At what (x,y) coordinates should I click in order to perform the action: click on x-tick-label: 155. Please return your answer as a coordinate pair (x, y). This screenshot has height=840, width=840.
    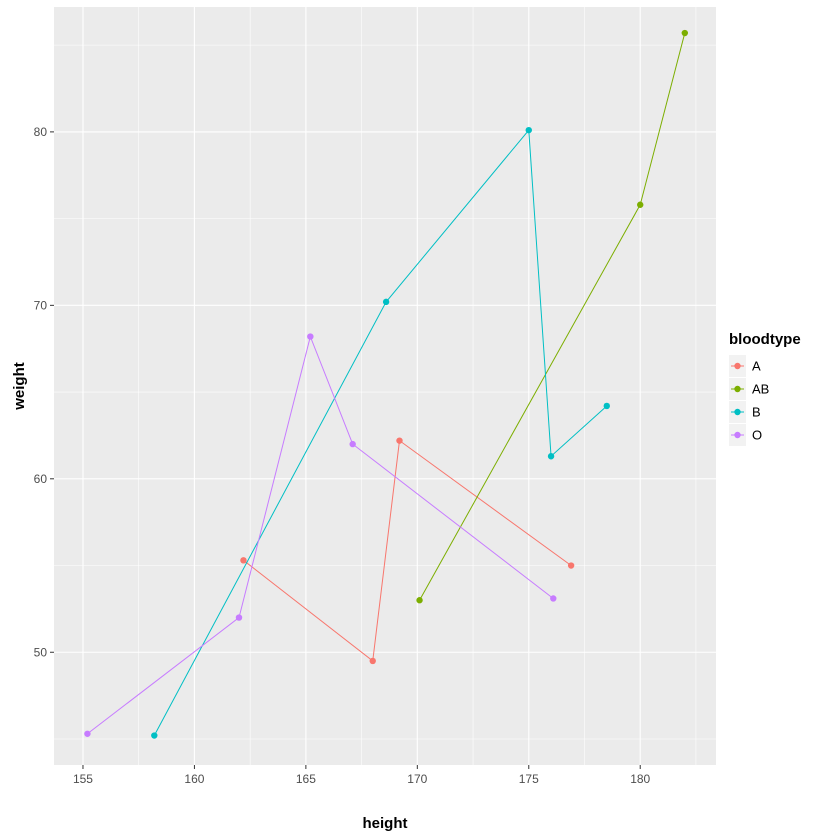
    Looking at the image, I should click on (83, 779).